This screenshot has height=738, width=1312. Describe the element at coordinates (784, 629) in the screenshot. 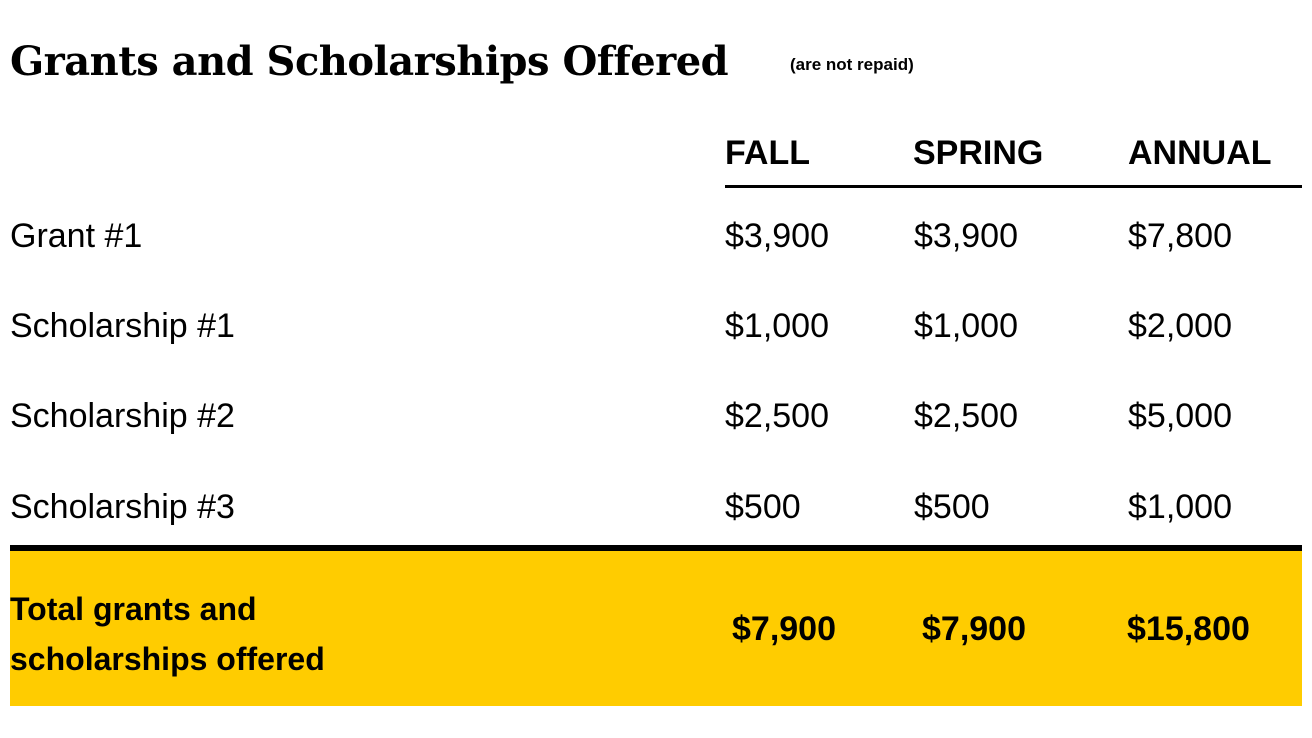

I see `total-fall-amount: $7,900` at that location.